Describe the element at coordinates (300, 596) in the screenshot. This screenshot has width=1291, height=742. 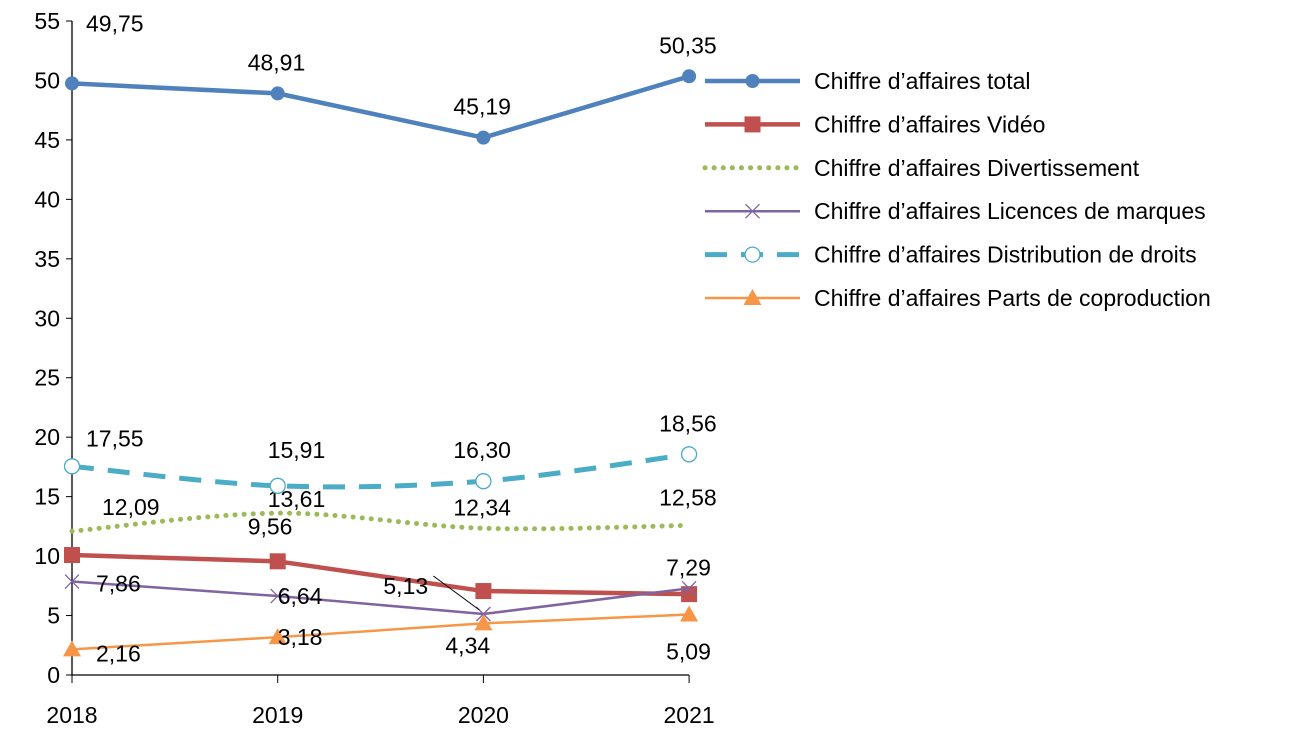
I see `data-label: 6,64` at that location.